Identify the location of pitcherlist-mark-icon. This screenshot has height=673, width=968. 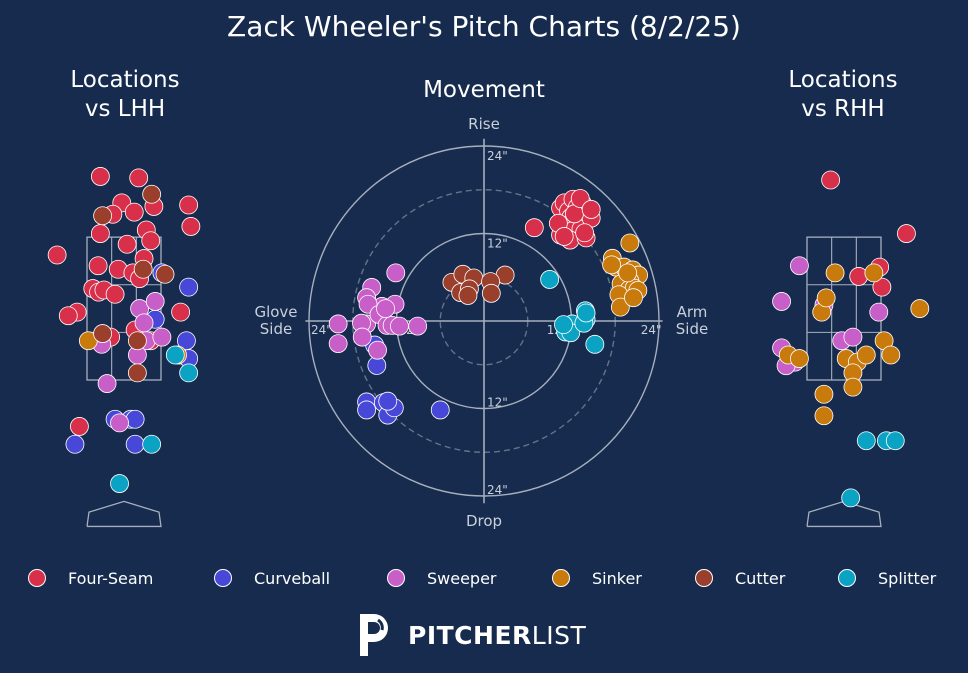
(376, 635).